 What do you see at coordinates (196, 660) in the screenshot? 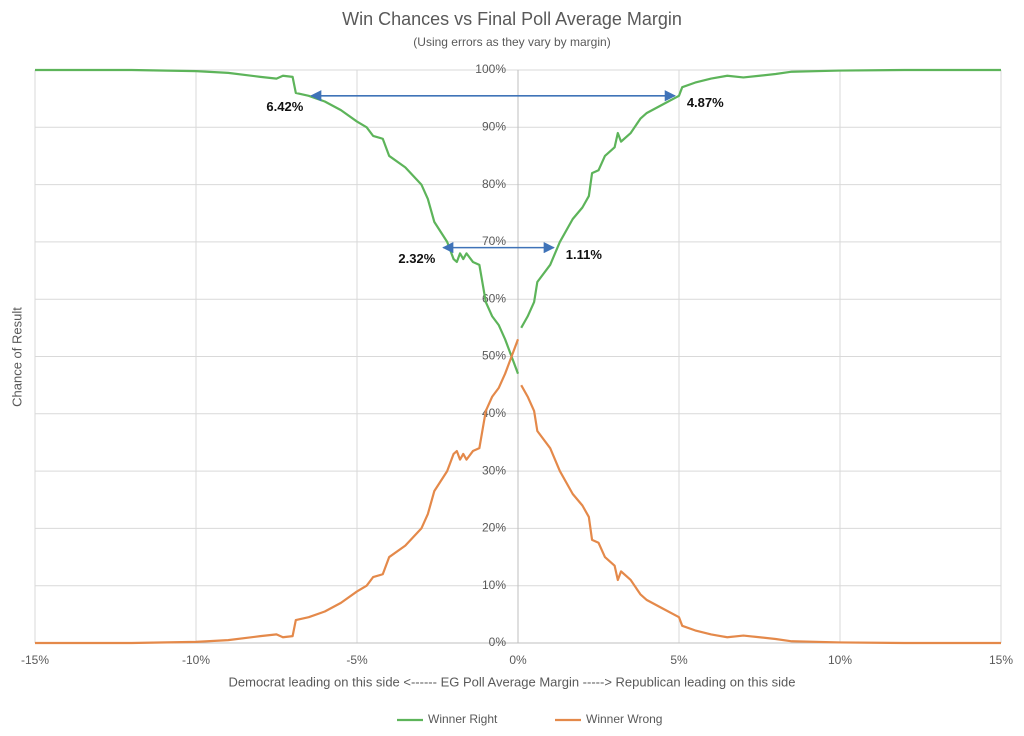
I see `x-tick-label: -10%` at bounding box center [196, 660].